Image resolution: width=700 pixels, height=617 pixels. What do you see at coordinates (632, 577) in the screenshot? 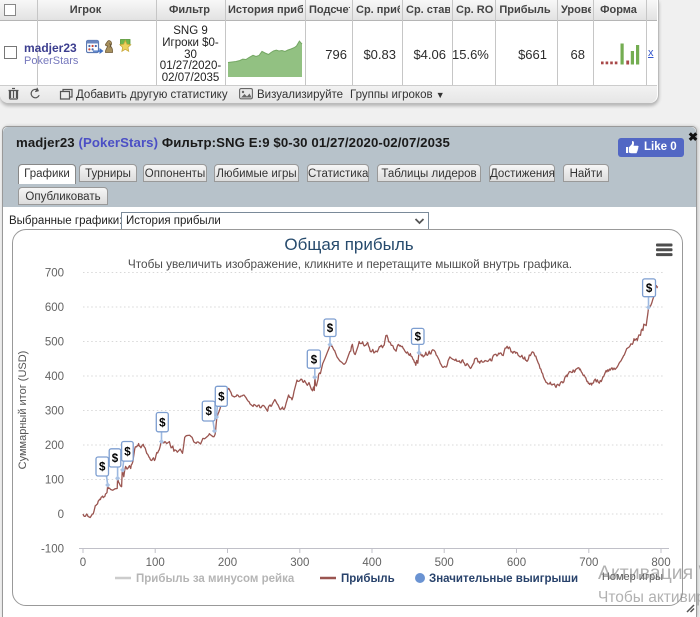
I see `svg-text: Номер игры` at bounding box center [632, 577].